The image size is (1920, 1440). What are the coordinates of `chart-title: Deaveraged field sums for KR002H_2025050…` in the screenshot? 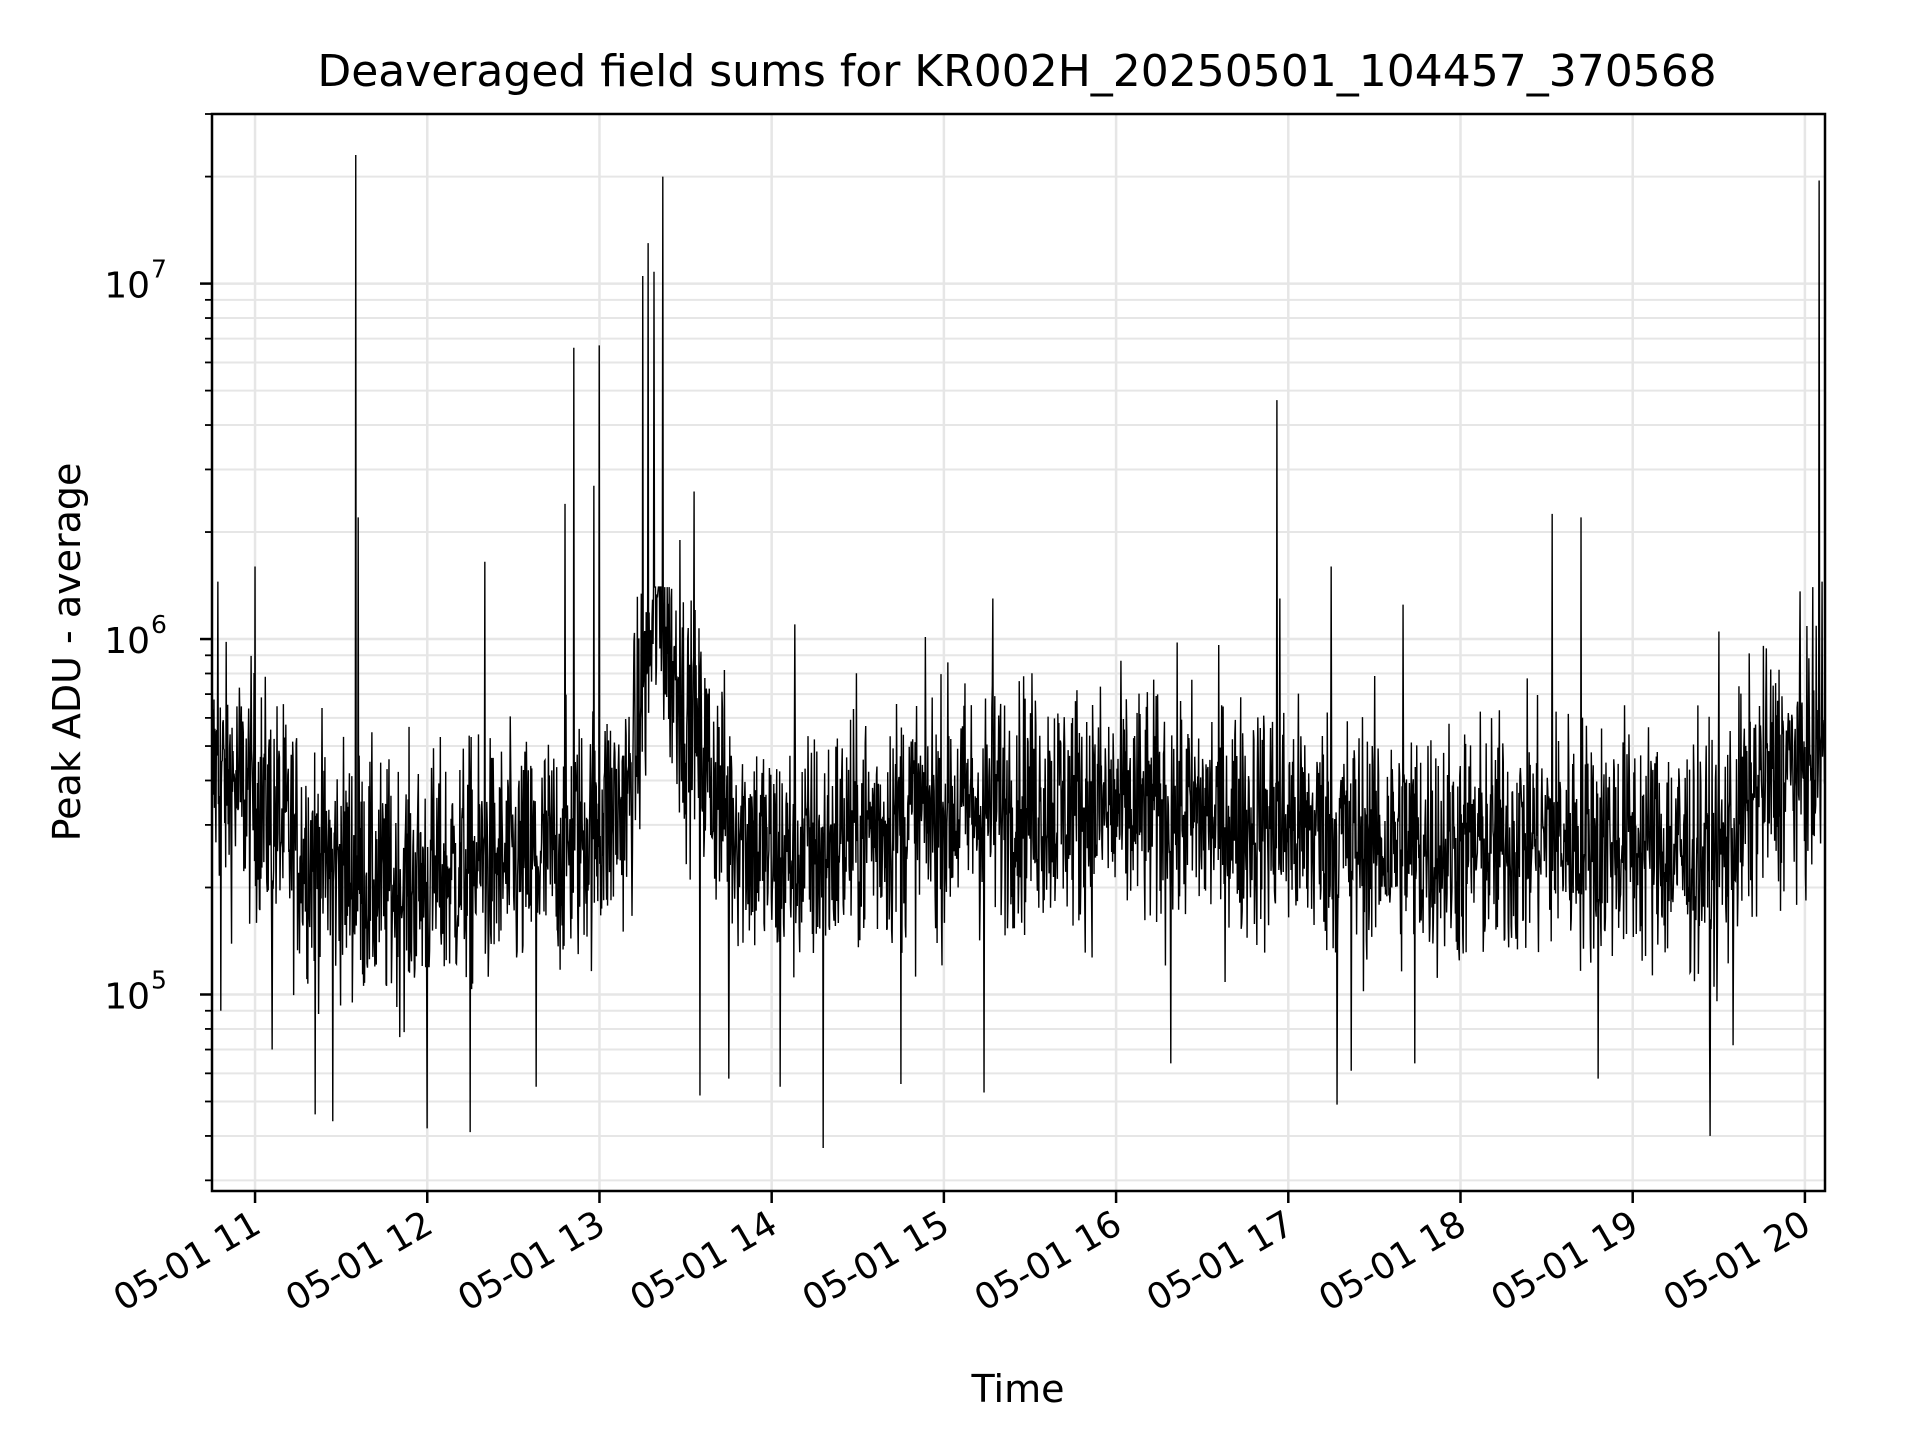 It's located at (1016, 71).